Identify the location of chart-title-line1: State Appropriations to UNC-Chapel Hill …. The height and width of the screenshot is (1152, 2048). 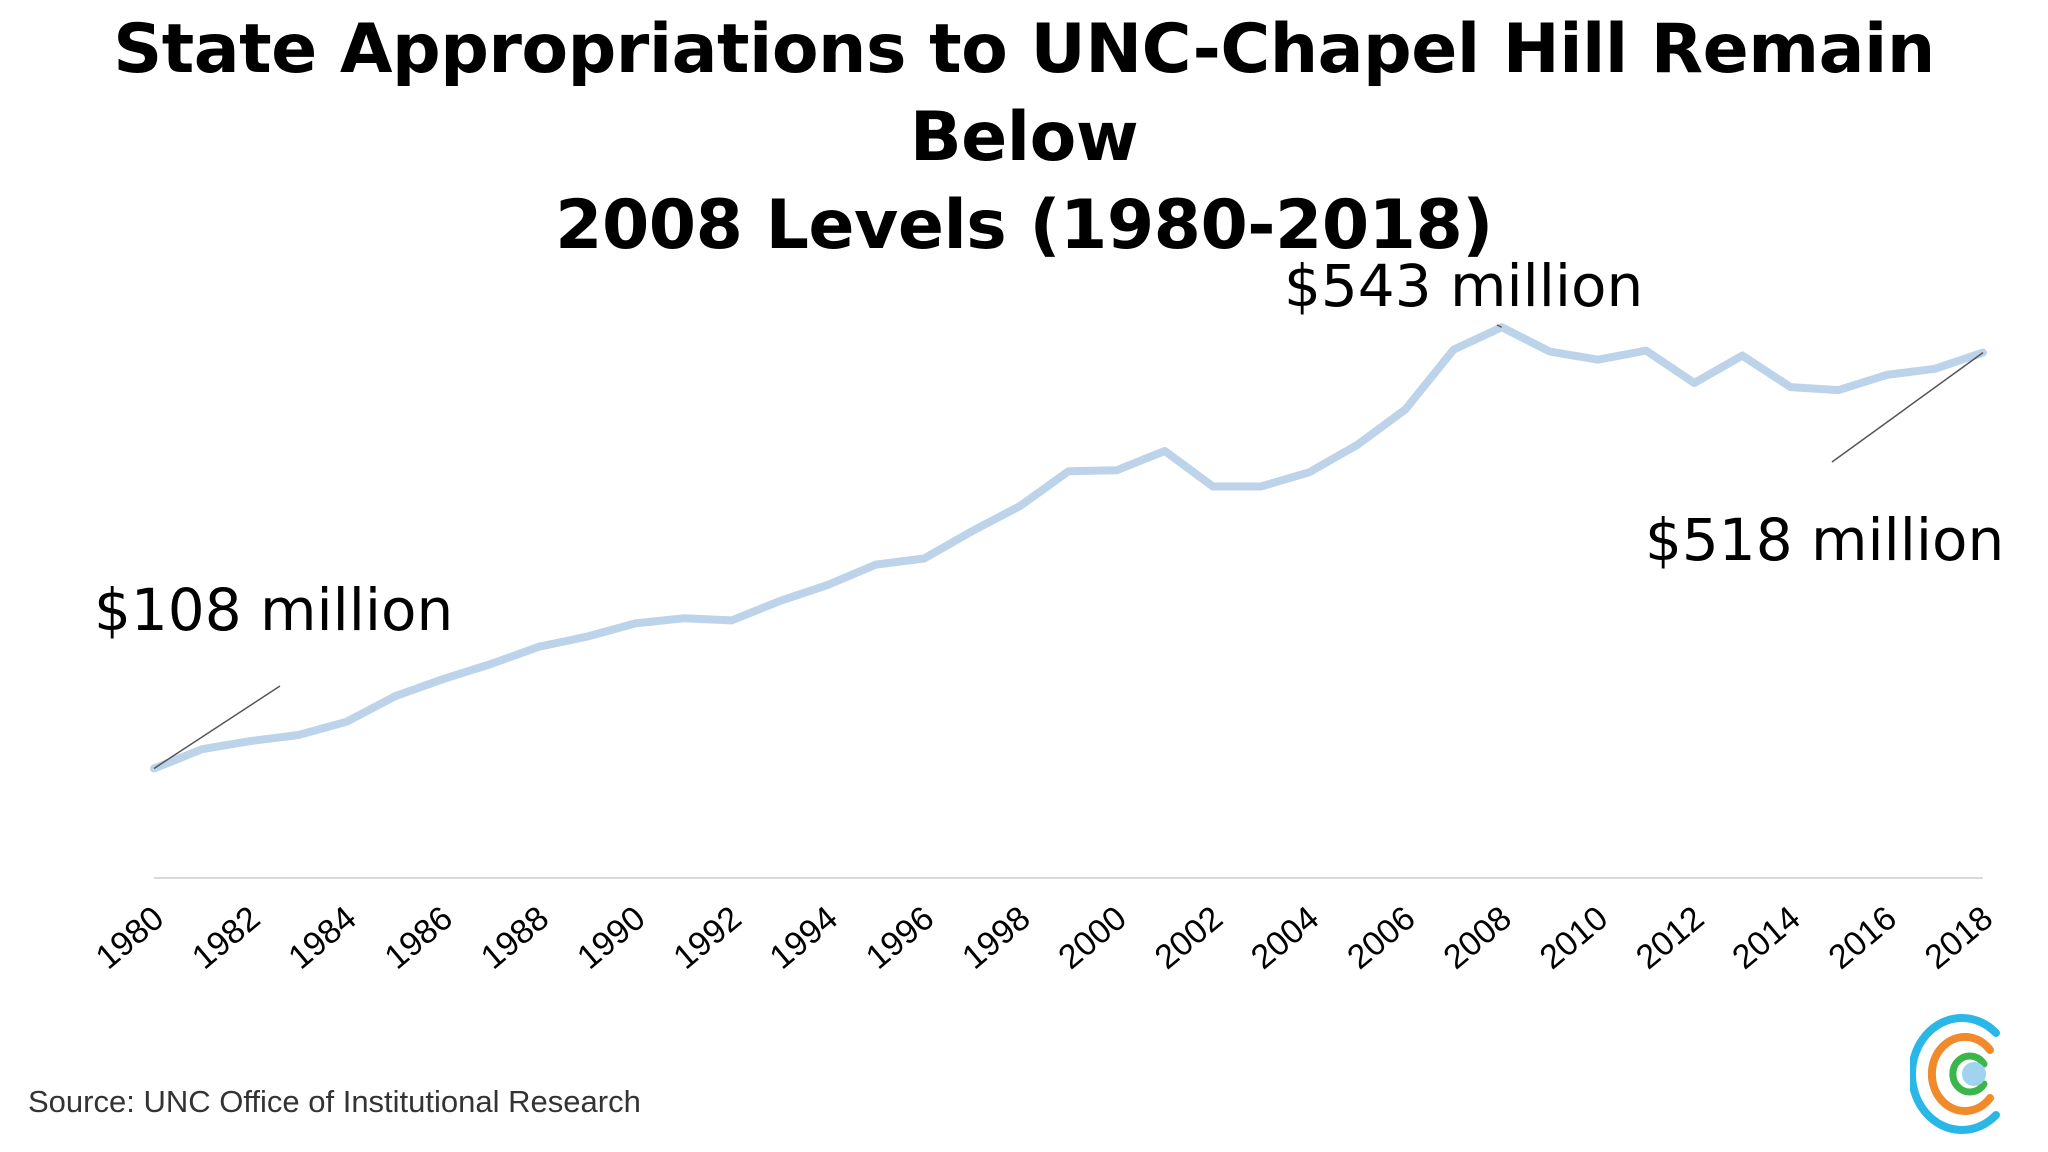
(1024, 93).